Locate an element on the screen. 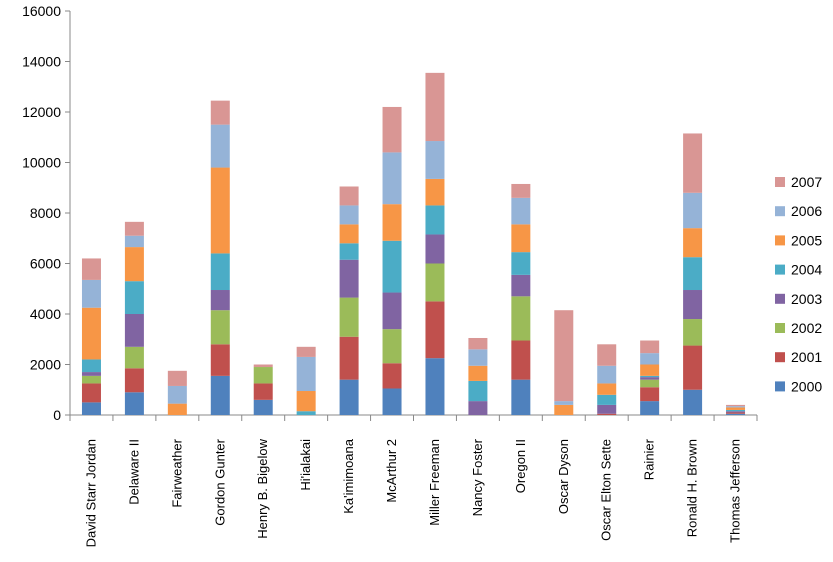  legend-swatch-2003 is located at coordinates (780, 298).